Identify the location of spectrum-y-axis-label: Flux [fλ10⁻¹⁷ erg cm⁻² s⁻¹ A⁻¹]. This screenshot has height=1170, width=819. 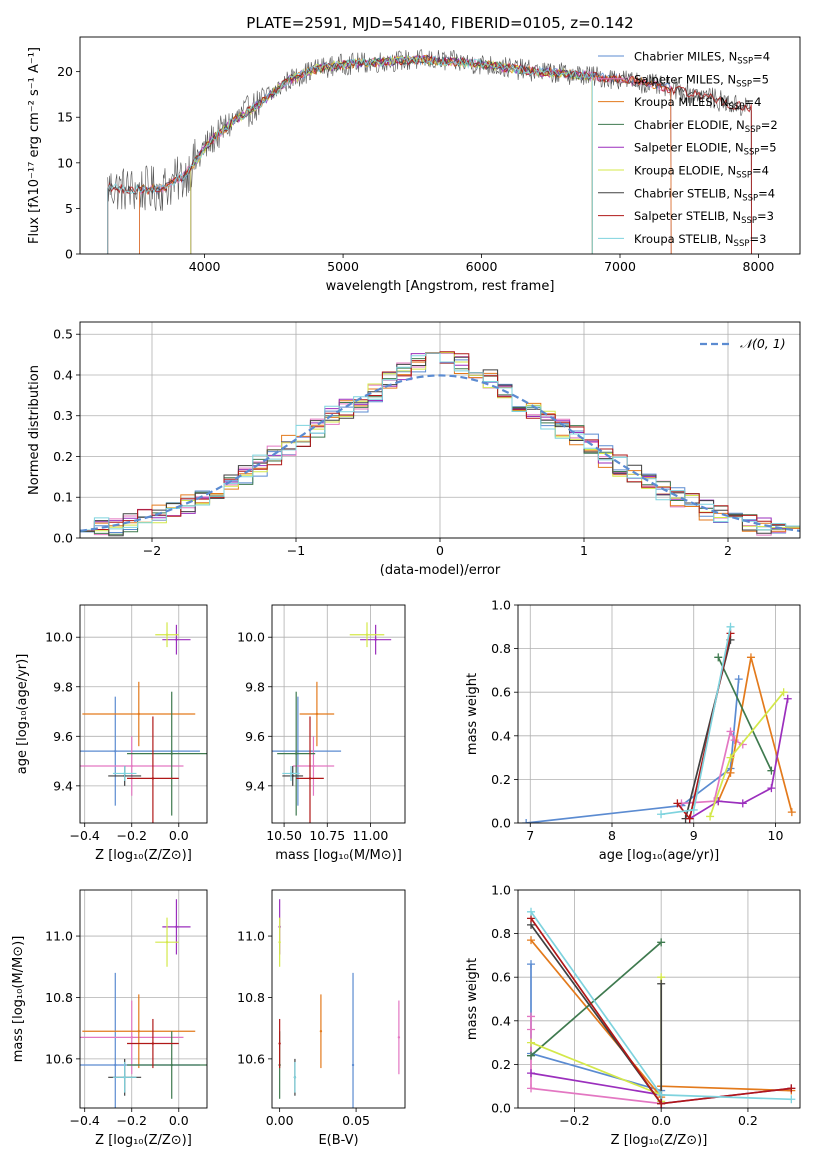
(34, 145).